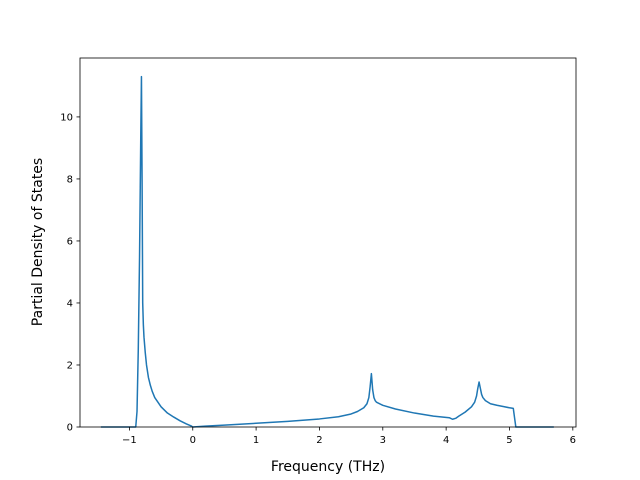 The image size is (640, 480). I want to click on x-tick-label: 2, so click(319, 440).